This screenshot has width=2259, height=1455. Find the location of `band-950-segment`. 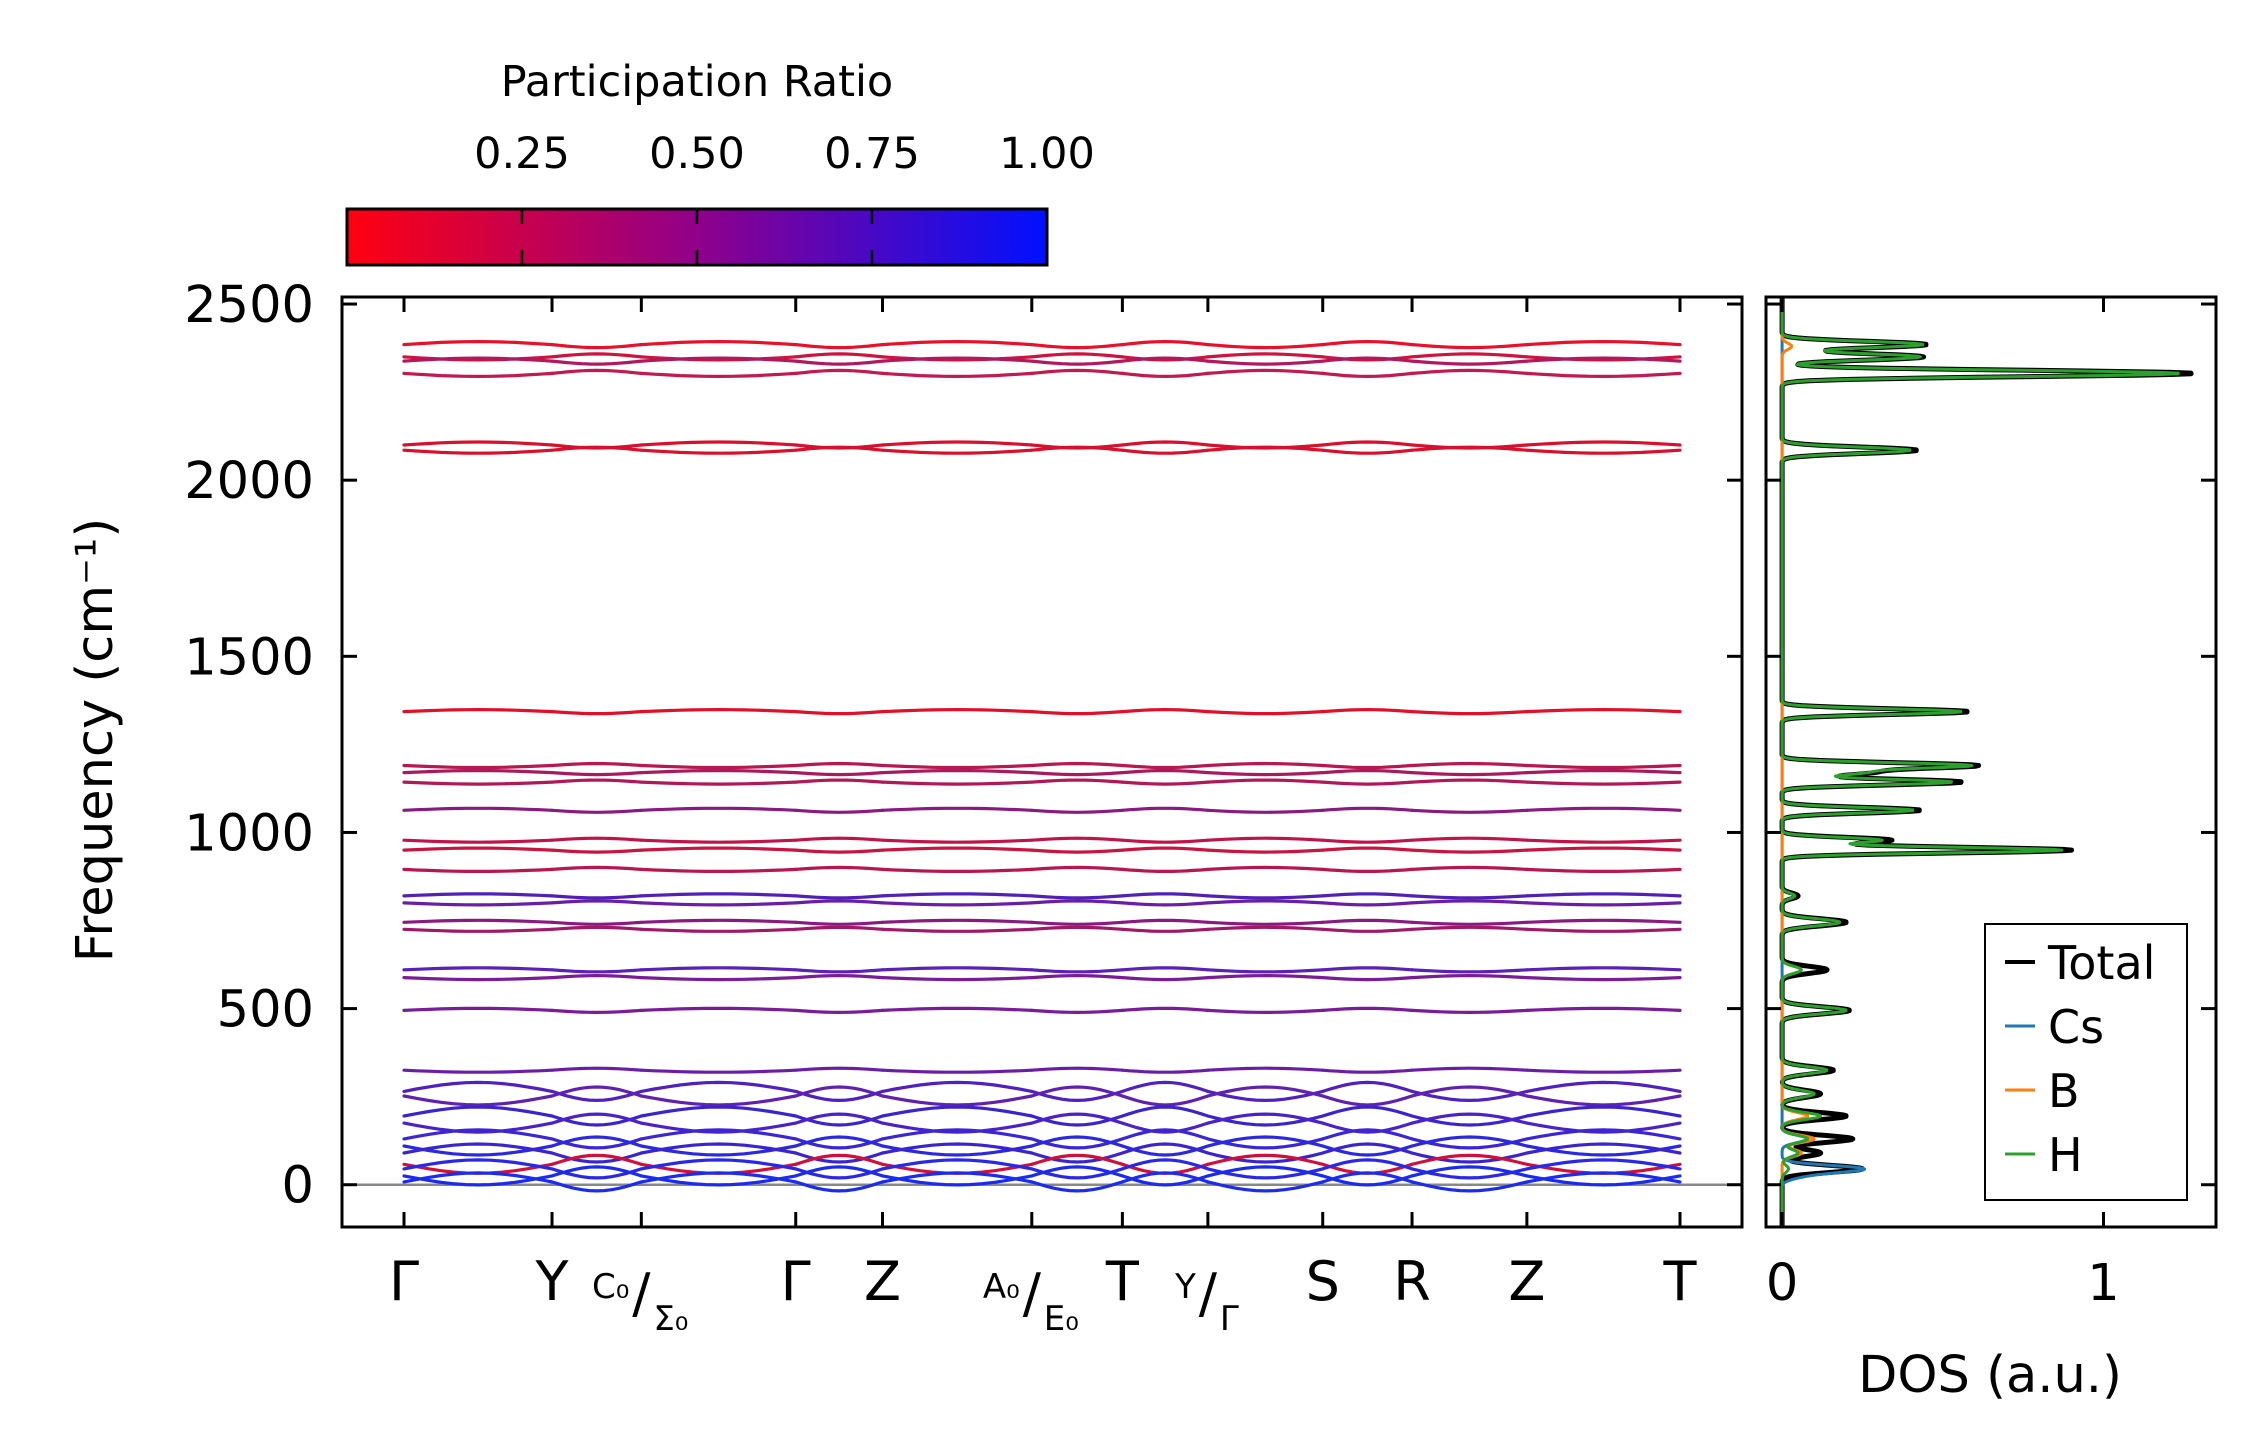

band-950-segment is located at coordinates (478, 849).